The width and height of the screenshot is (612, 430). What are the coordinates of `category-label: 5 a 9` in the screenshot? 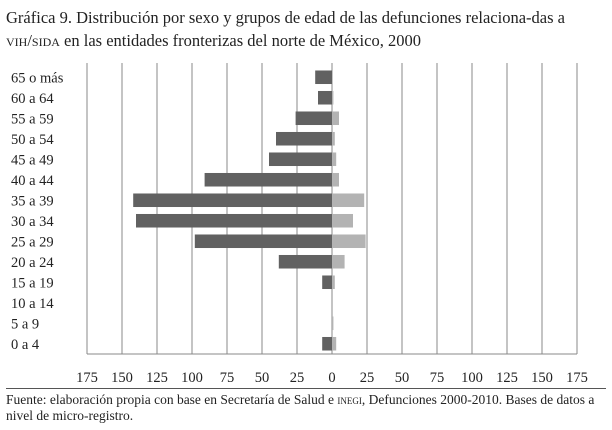 It's located at (25, 324).